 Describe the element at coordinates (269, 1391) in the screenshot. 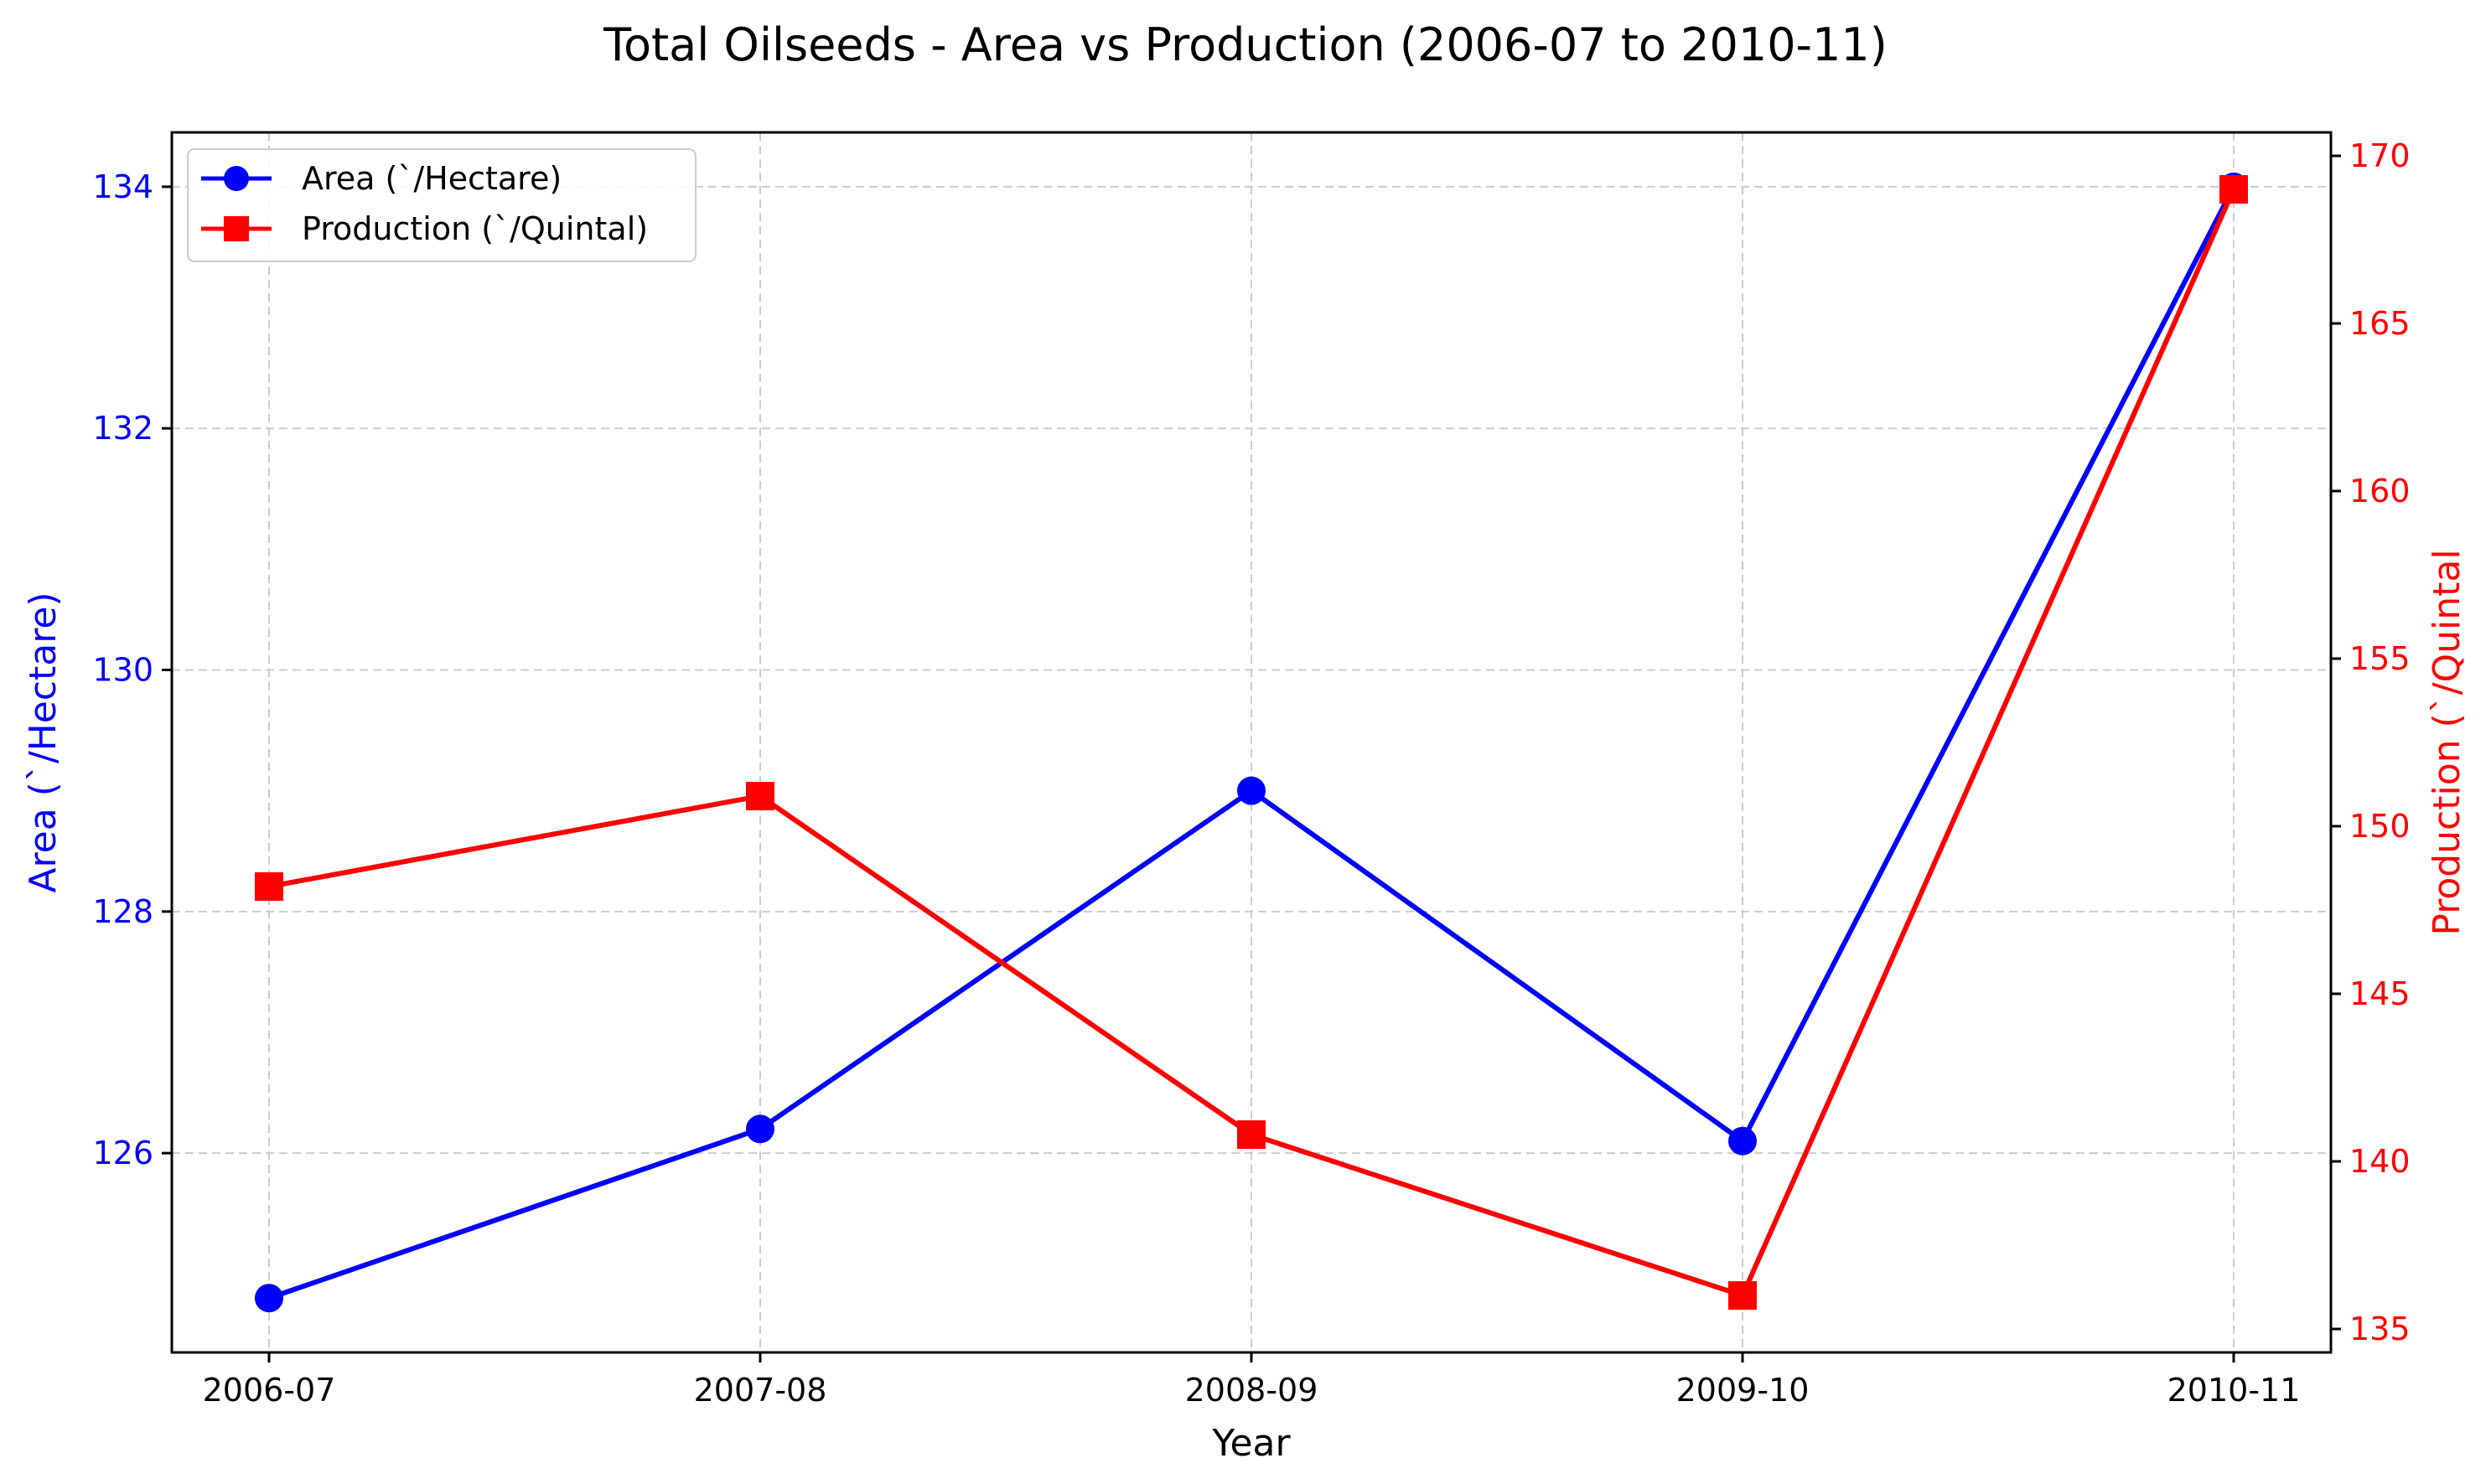

I see `x-tick-label: 2006-07` at that location.